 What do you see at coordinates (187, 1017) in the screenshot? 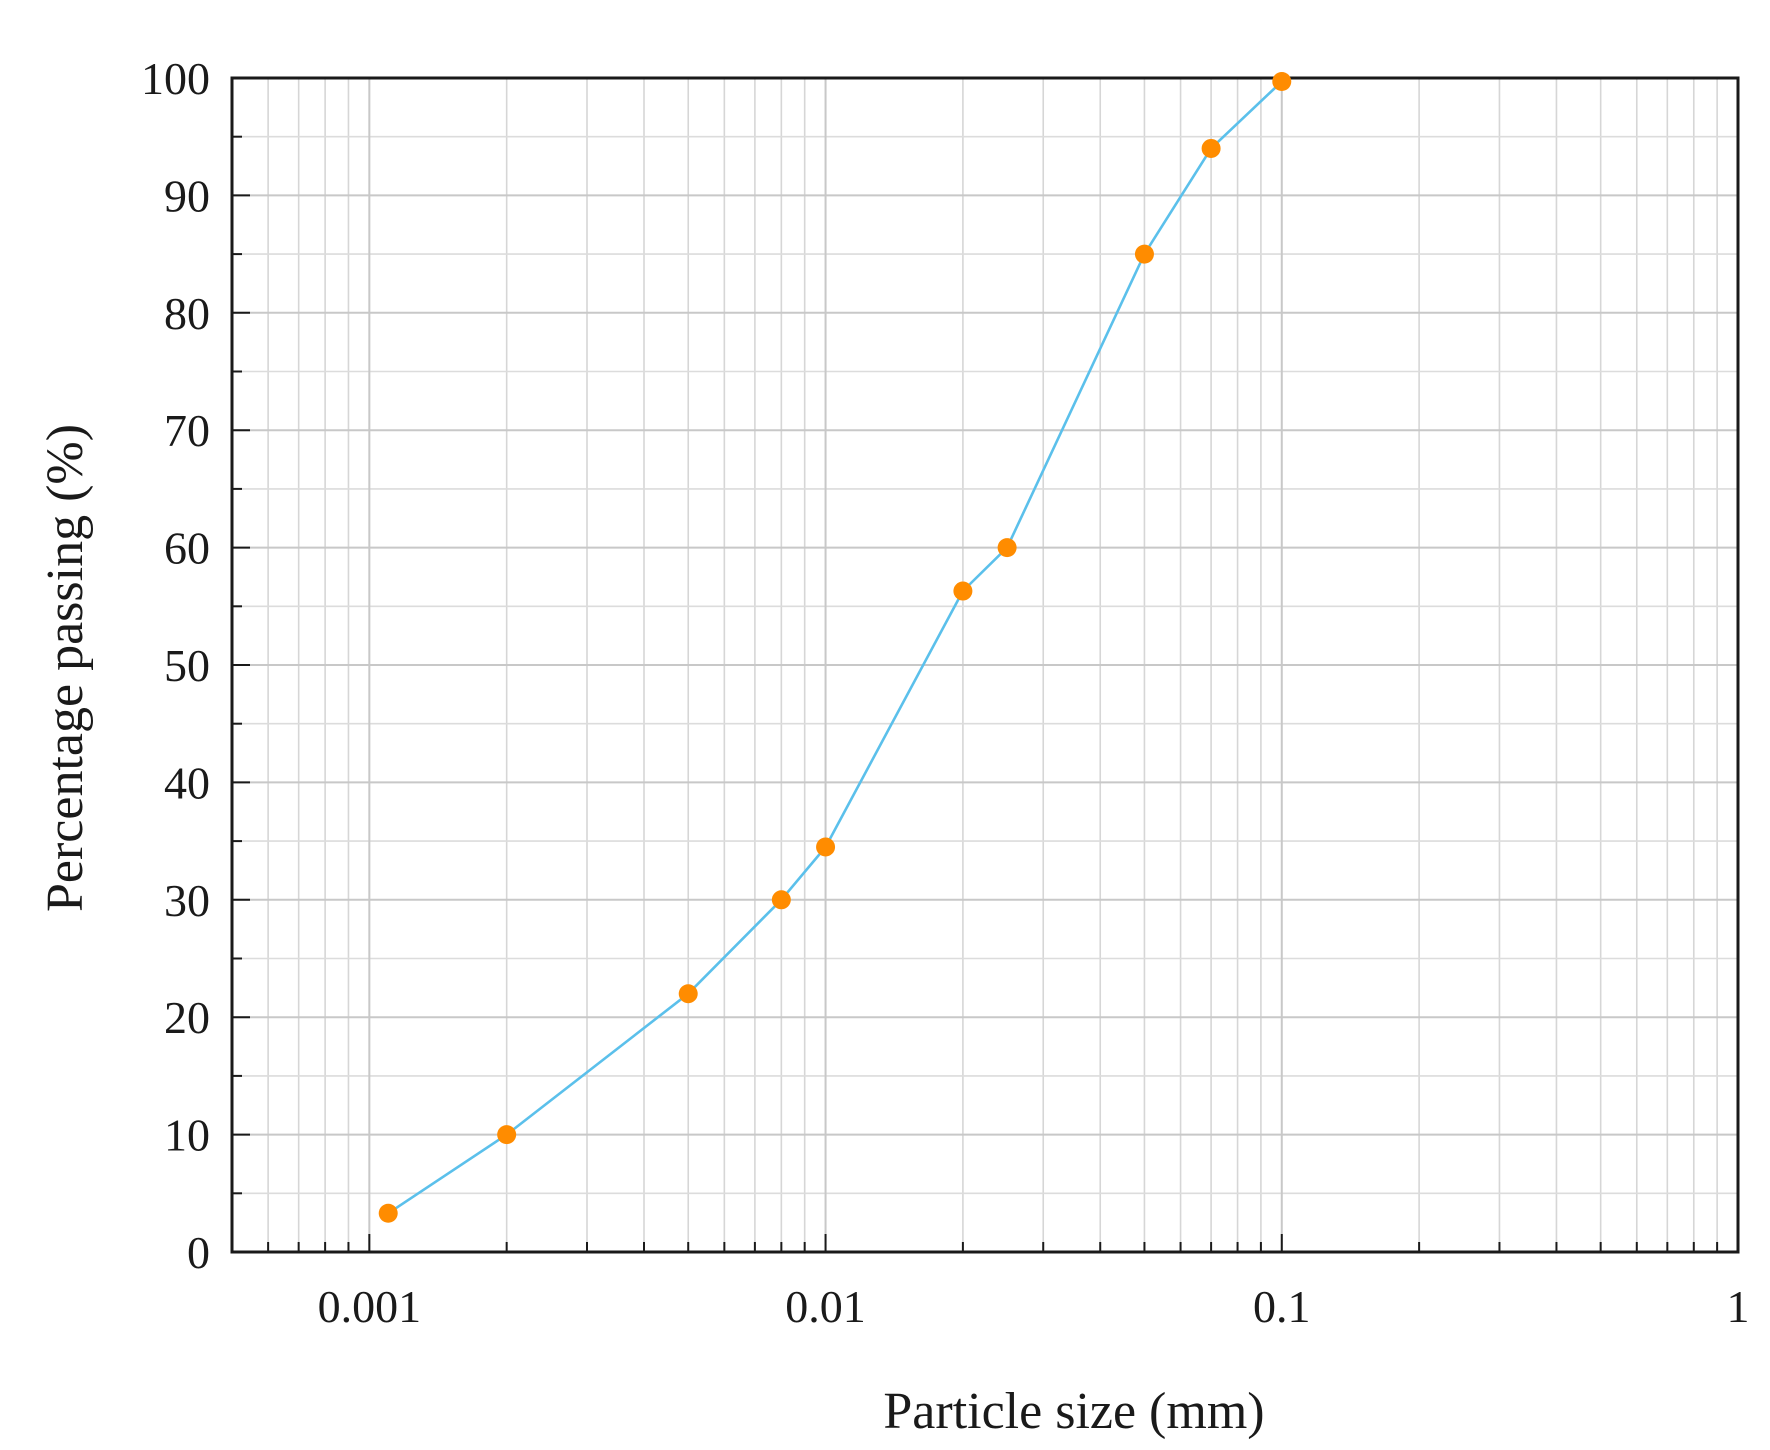
I see `y-tick-label: 20` at bounding box center [187, 1017].